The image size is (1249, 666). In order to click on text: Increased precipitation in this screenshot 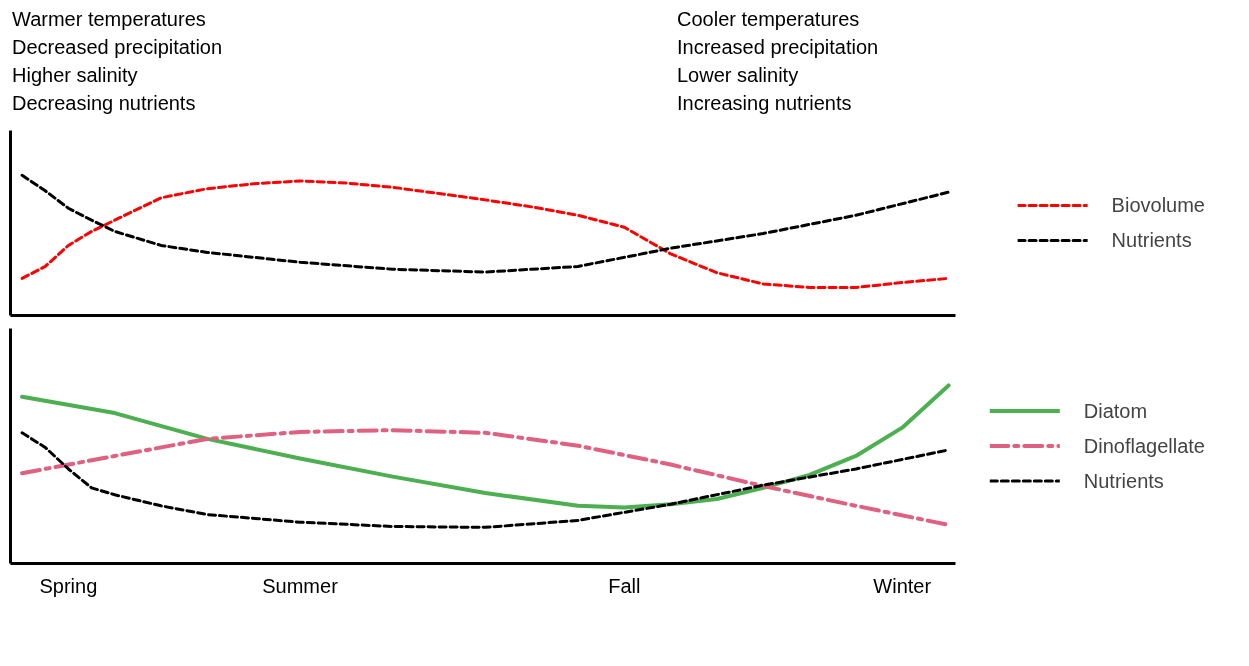, I will do `click(778, 47)`.